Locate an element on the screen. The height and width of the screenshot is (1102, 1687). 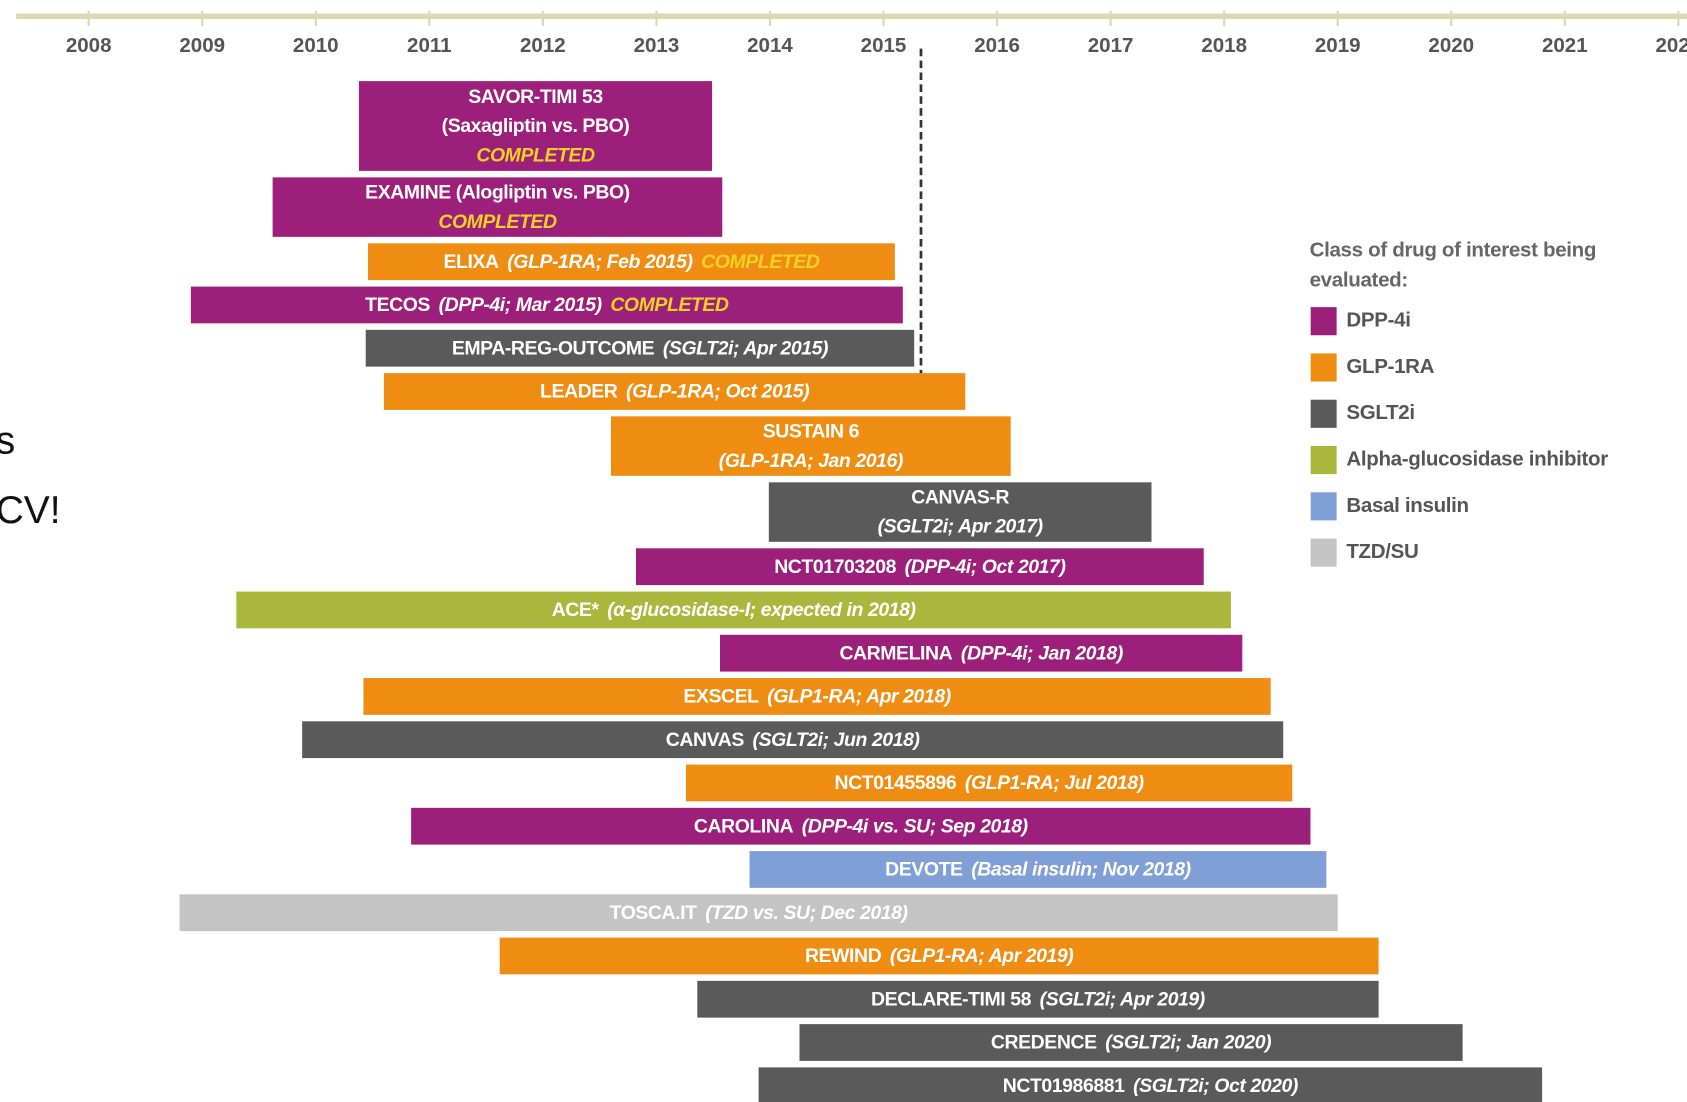
bar-label: NCT01455896 (GLP1-RA; Jul 2018) is located at coordinates (988, 783).